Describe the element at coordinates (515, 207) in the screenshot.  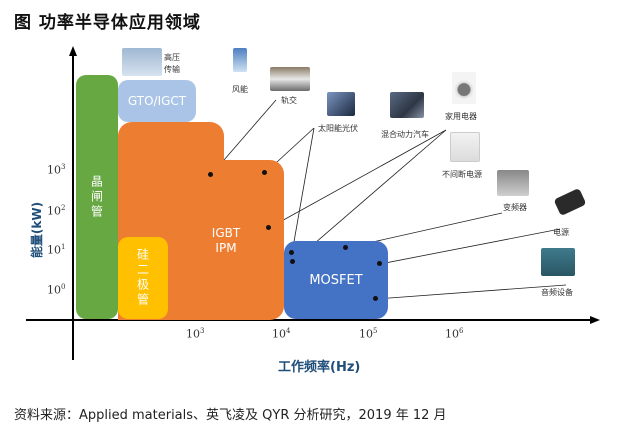
I see `inverter-label: 变频器` at that location.